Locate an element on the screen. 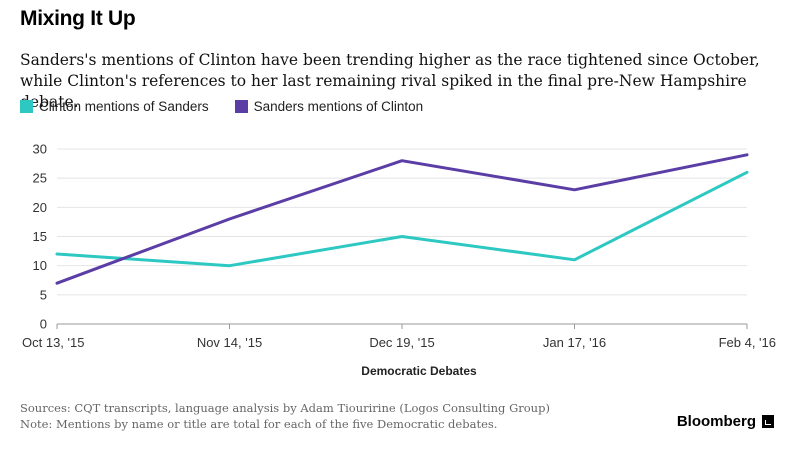 This screenshot has width=800, height=452. x-tick-label: Jan 17, '16 is located at coordinates (574, 342).